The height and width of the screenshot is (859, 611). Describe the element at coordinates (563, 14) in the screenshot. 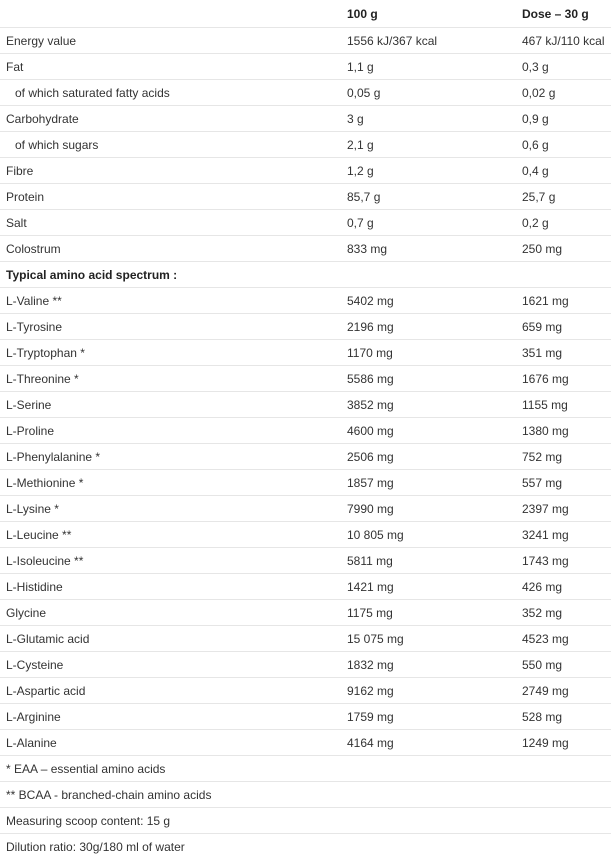

I see `header-dose: Dose – 30 g` at that location.